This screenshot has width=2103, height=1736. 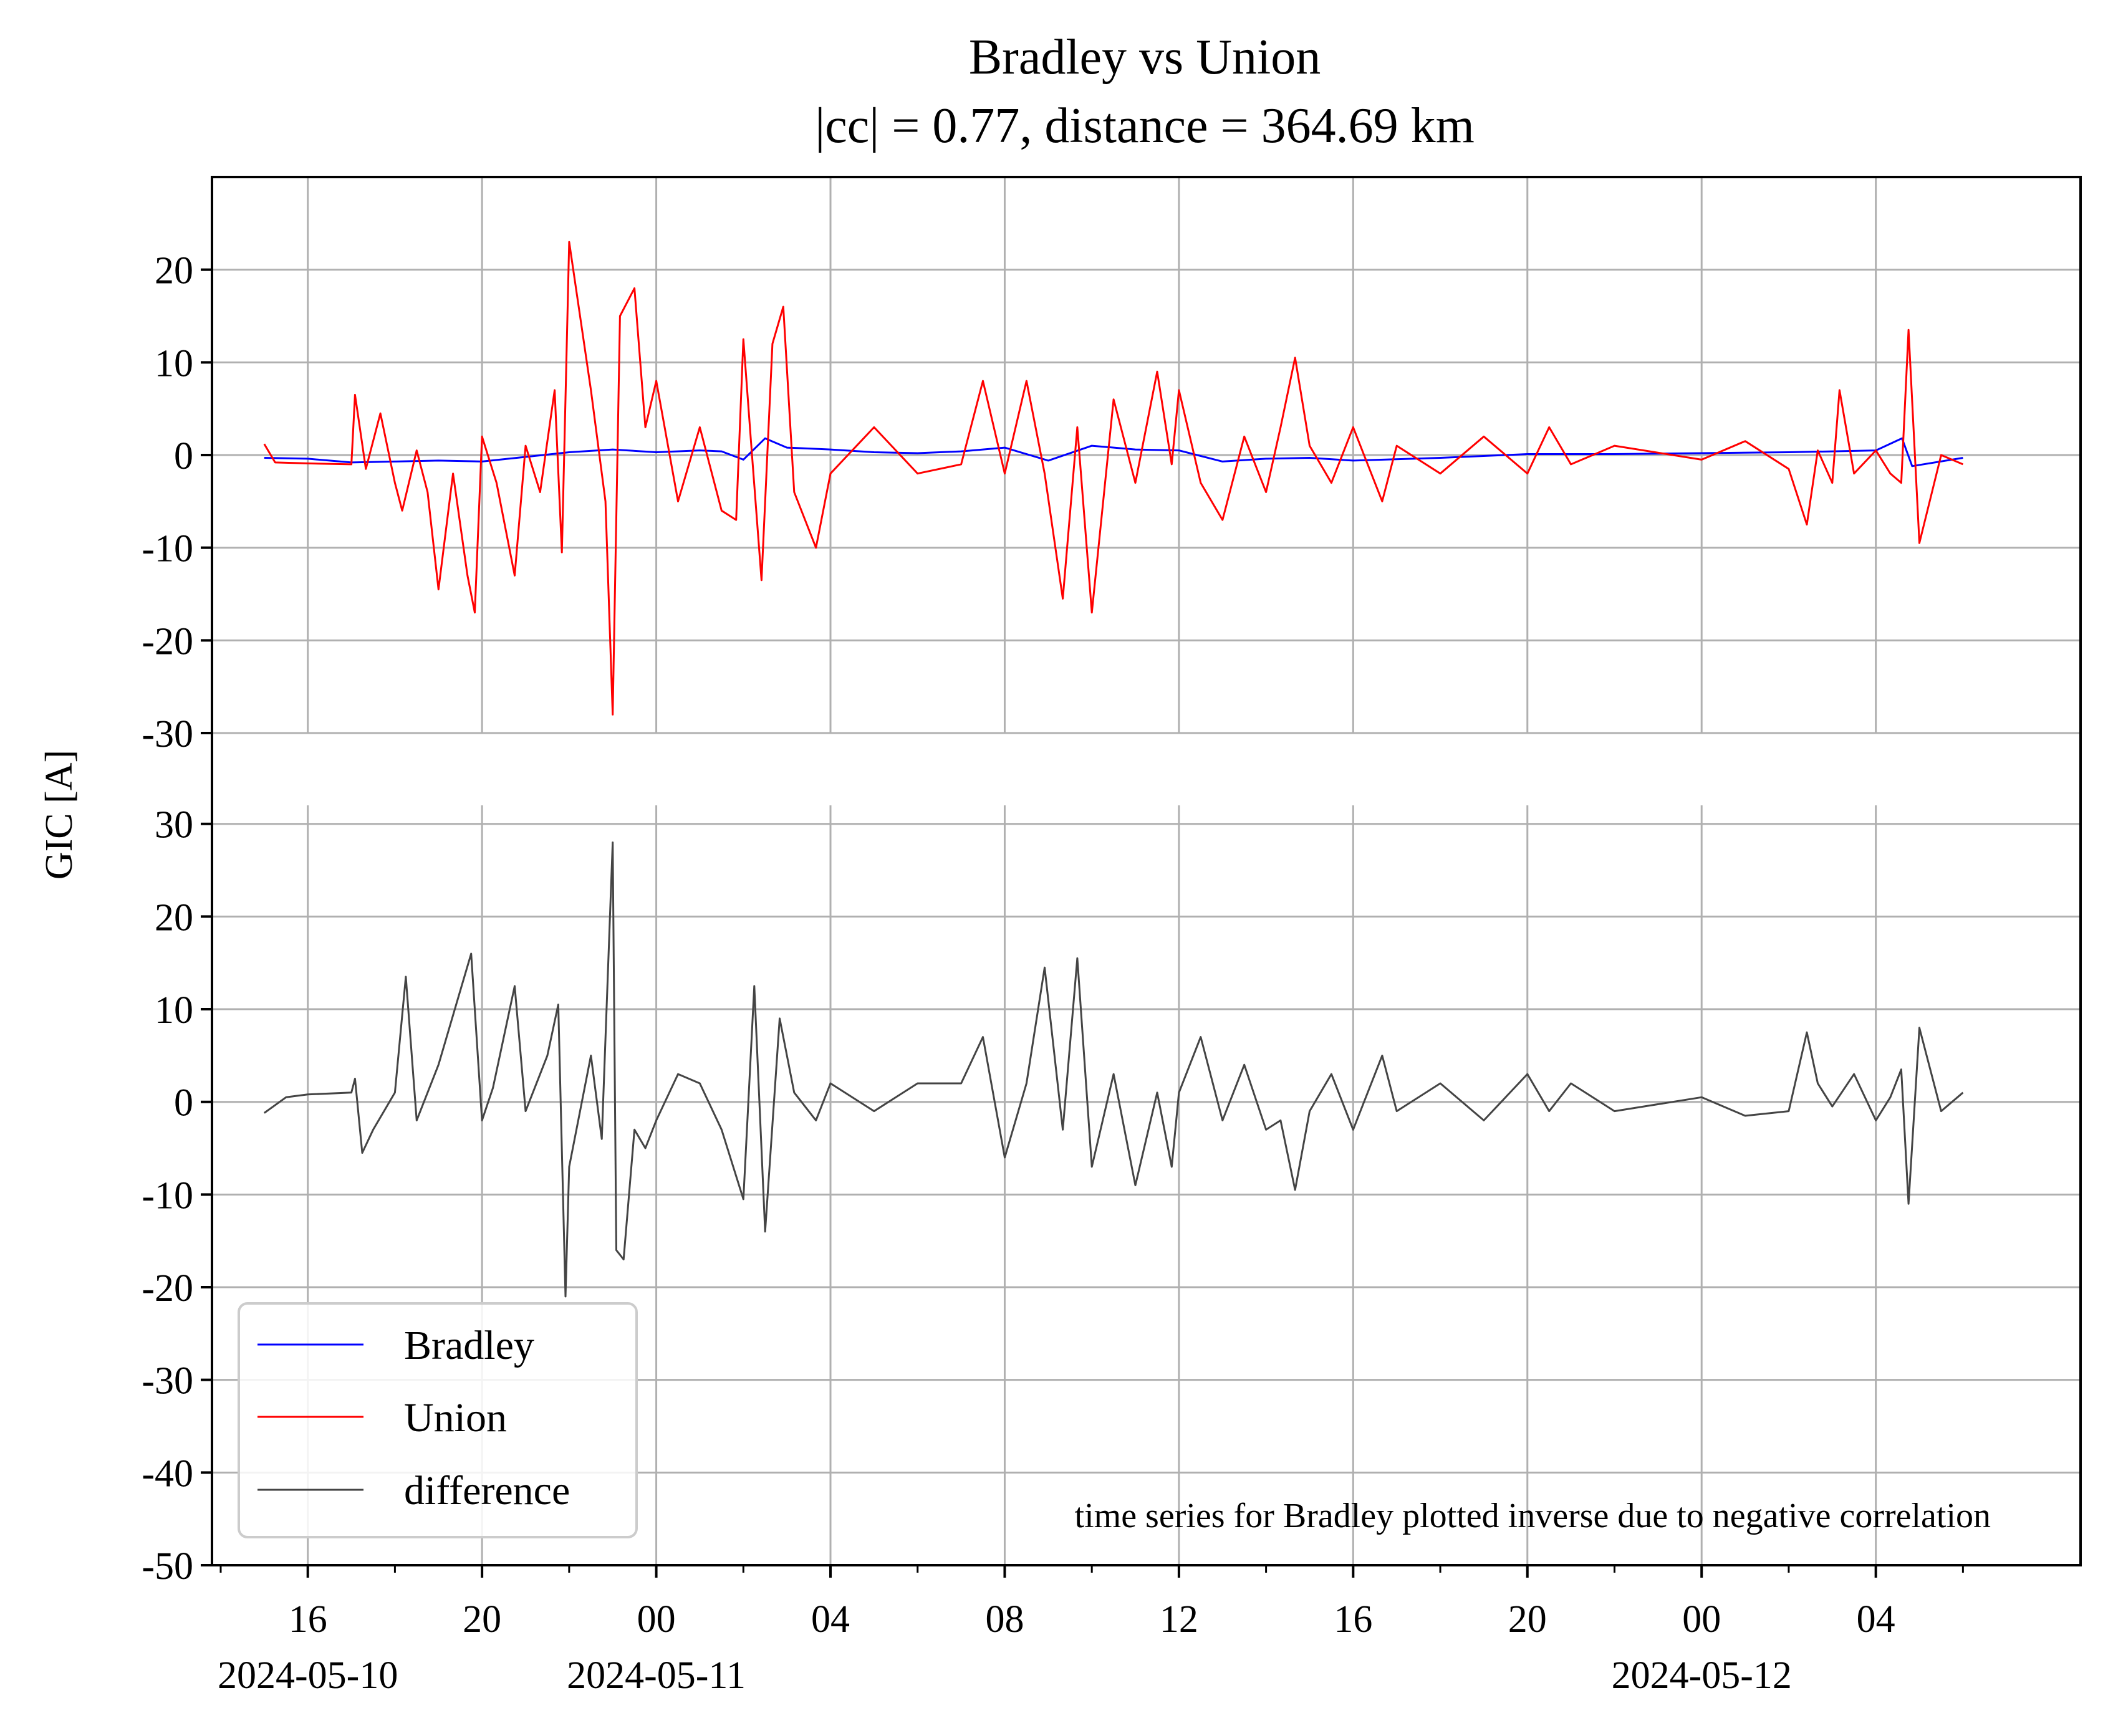 I want to click on y-tick-label: -50, so click(x=167, y=1566).